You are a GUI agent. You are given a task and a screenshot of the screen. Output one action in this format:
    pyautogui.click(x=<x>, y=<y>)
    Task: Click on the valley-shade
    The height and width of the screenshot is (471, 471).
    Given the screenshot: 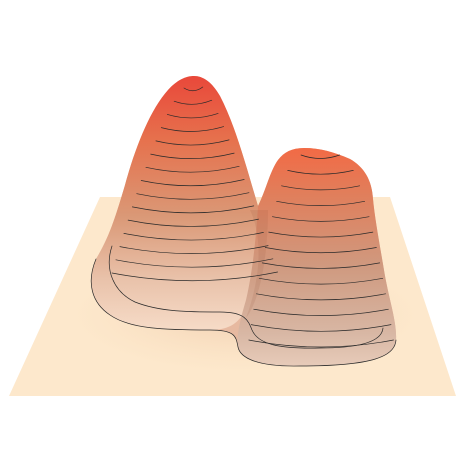 What is the action you would take?
    pyautogui.click(x=257, y=264)
    